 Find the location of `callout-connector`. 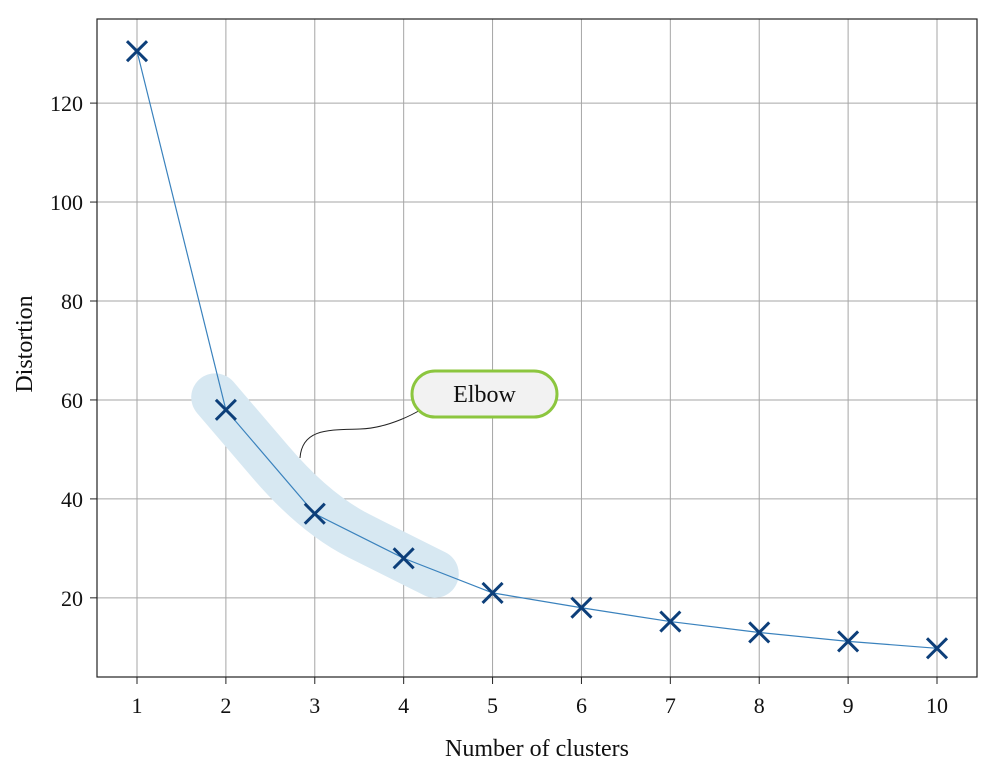

callout-connector is located at coordinates (361, 433).